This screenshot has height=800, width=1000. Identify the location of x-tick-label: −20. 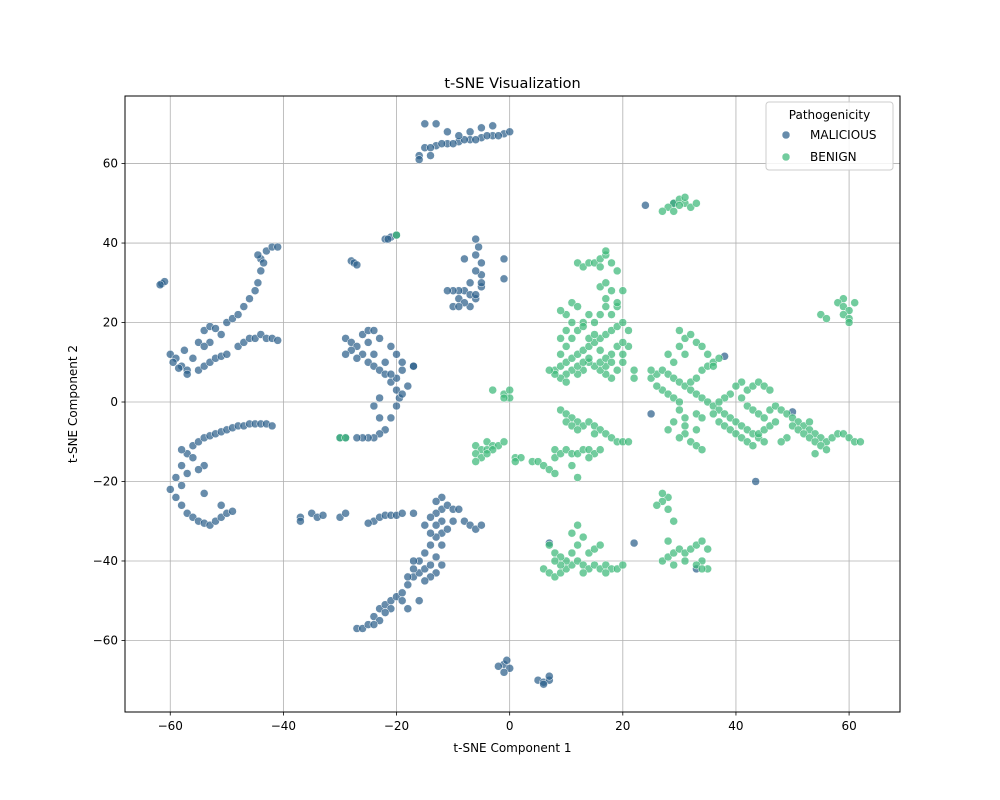
(396, 726).